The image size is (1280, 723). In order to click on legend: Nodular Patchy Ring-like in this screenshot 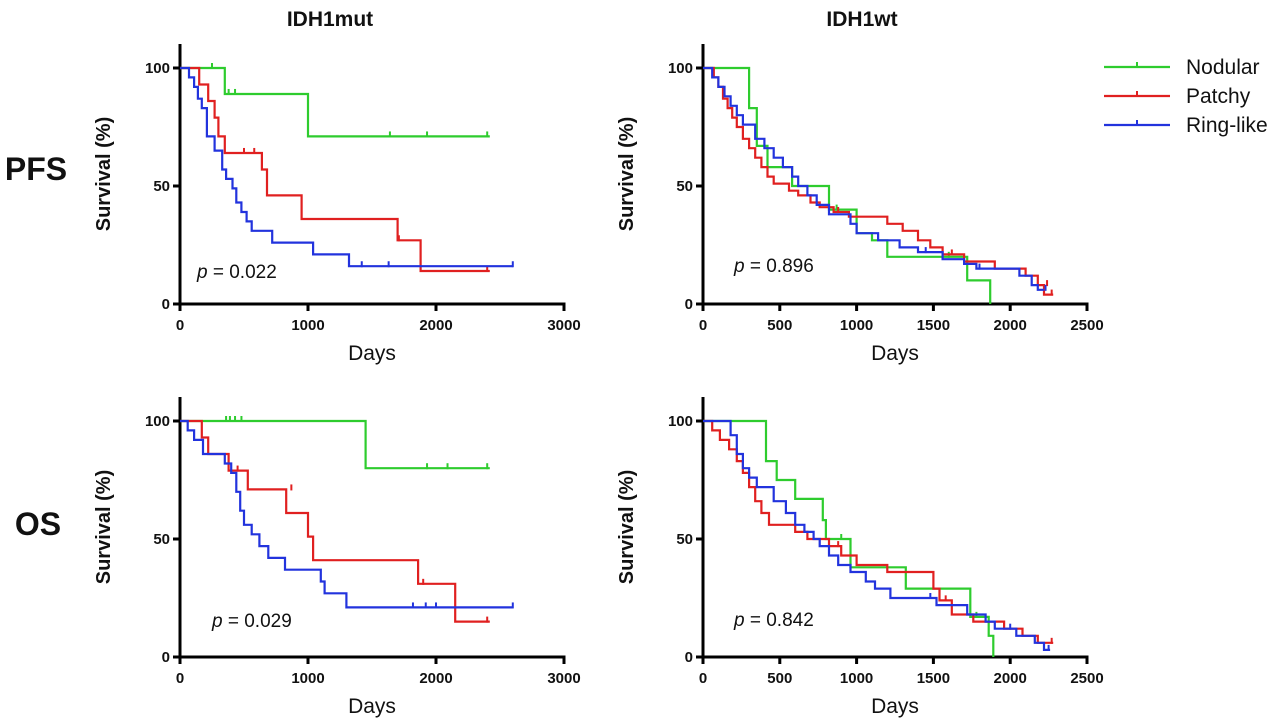, I will do `click(1186, 96)`.